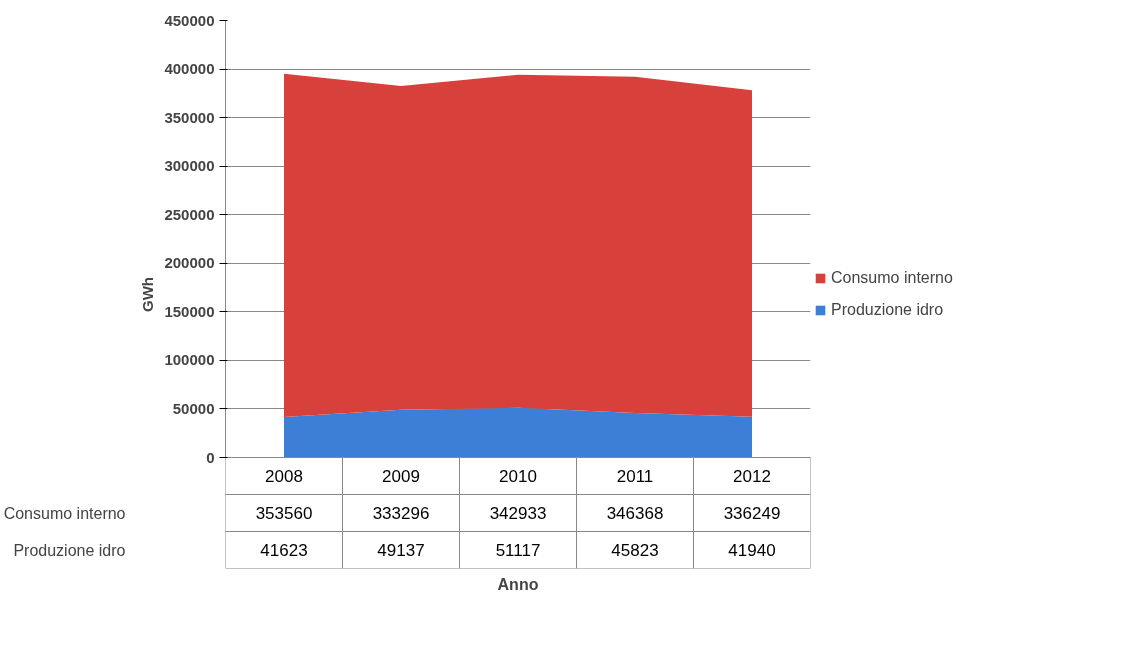  Describe the element at coordinates (284, 550) in the screenshot. I see `data-label: 41623` at that location.